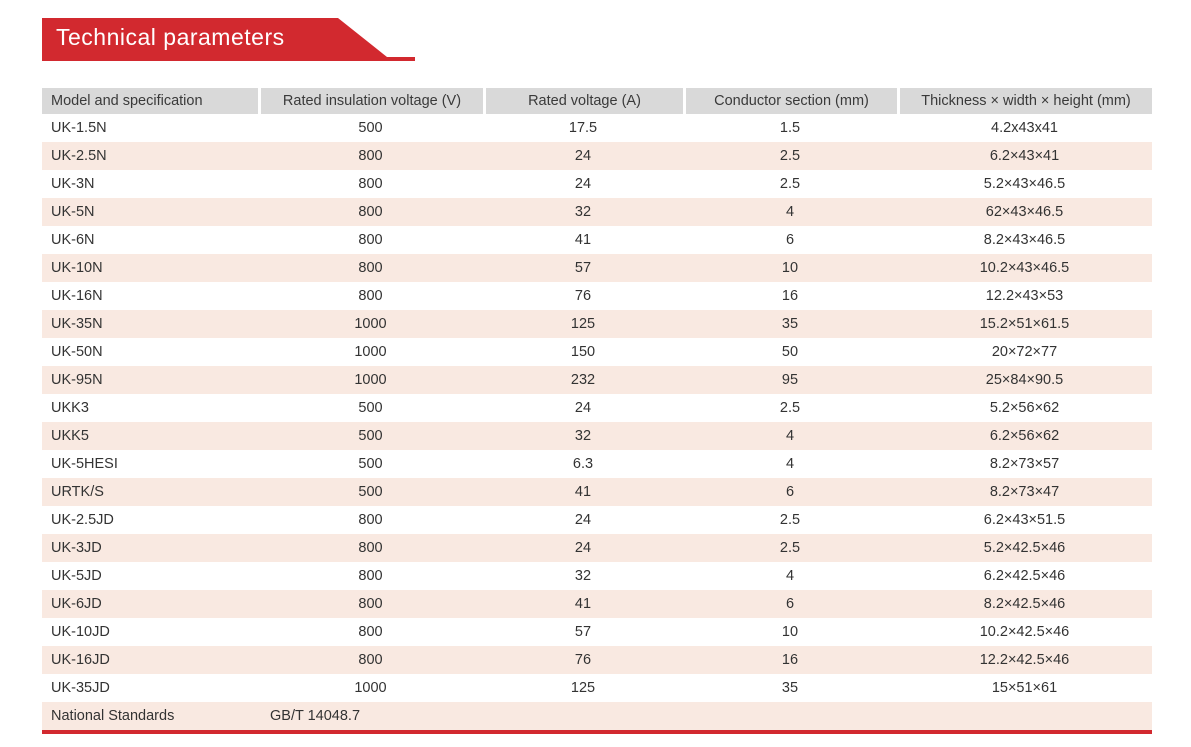  Describe the element at coordinates (790, 380) in the screenshot. I see `value-cell: 95` at that location.